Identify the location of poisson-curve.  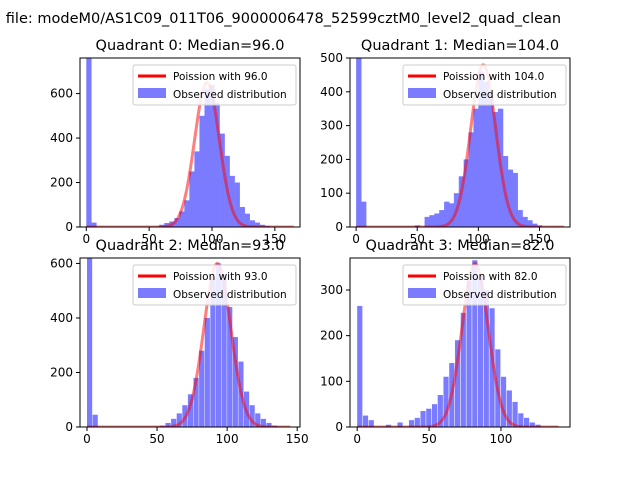
(189, 344).